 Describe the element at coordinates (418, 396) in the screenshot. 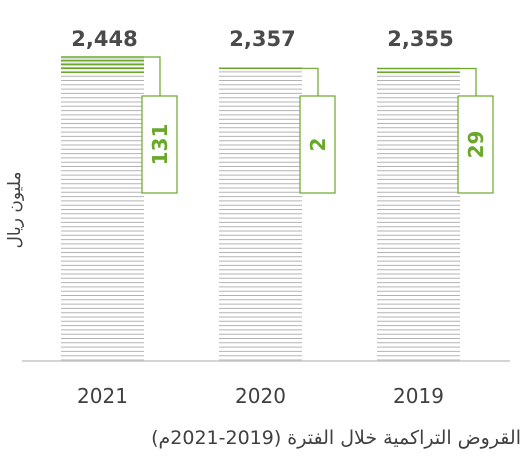

I see `category-label-2019: 2019` at that location.